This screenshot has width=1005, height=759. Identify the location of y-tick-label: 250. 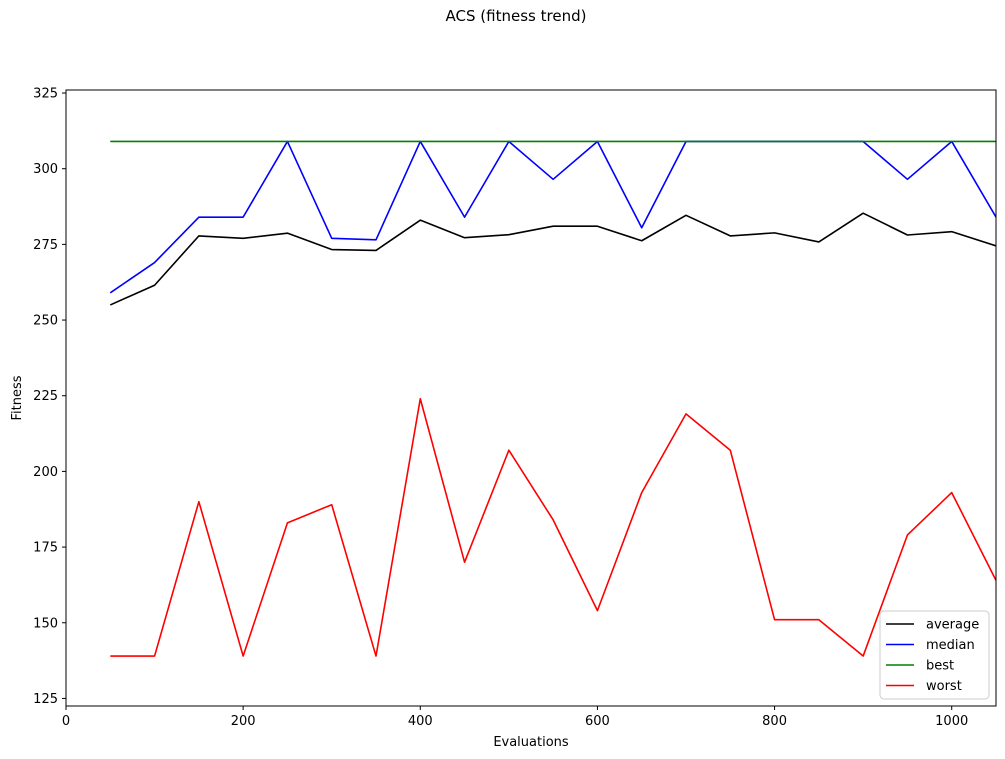
(45, 321).